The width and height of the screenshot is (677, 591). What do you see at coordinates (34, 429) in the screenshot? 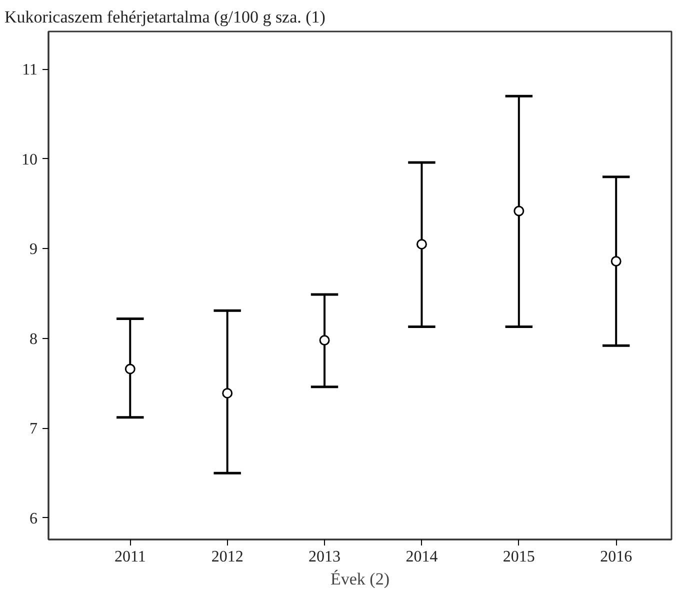
I see `y-tick-label: 7` at bounding box center [34, 429].